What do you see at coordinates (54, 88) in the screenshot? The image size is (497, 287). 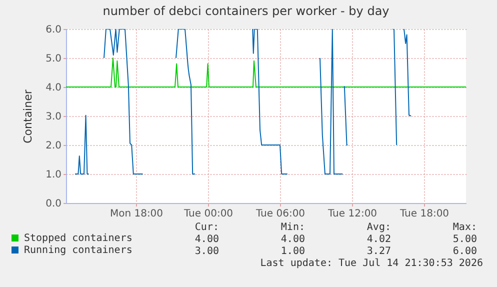 I see `y-tick-label: 4.0` at bounding box center [54, 88].